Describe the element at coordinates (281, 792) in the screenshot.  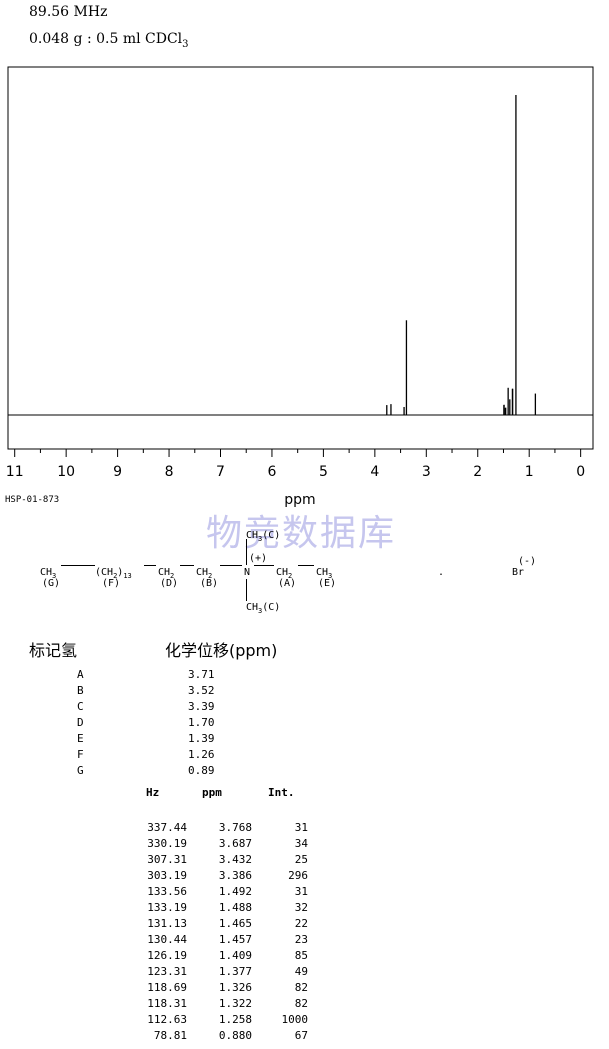
I see `peak-table-header: Int.` at that location.